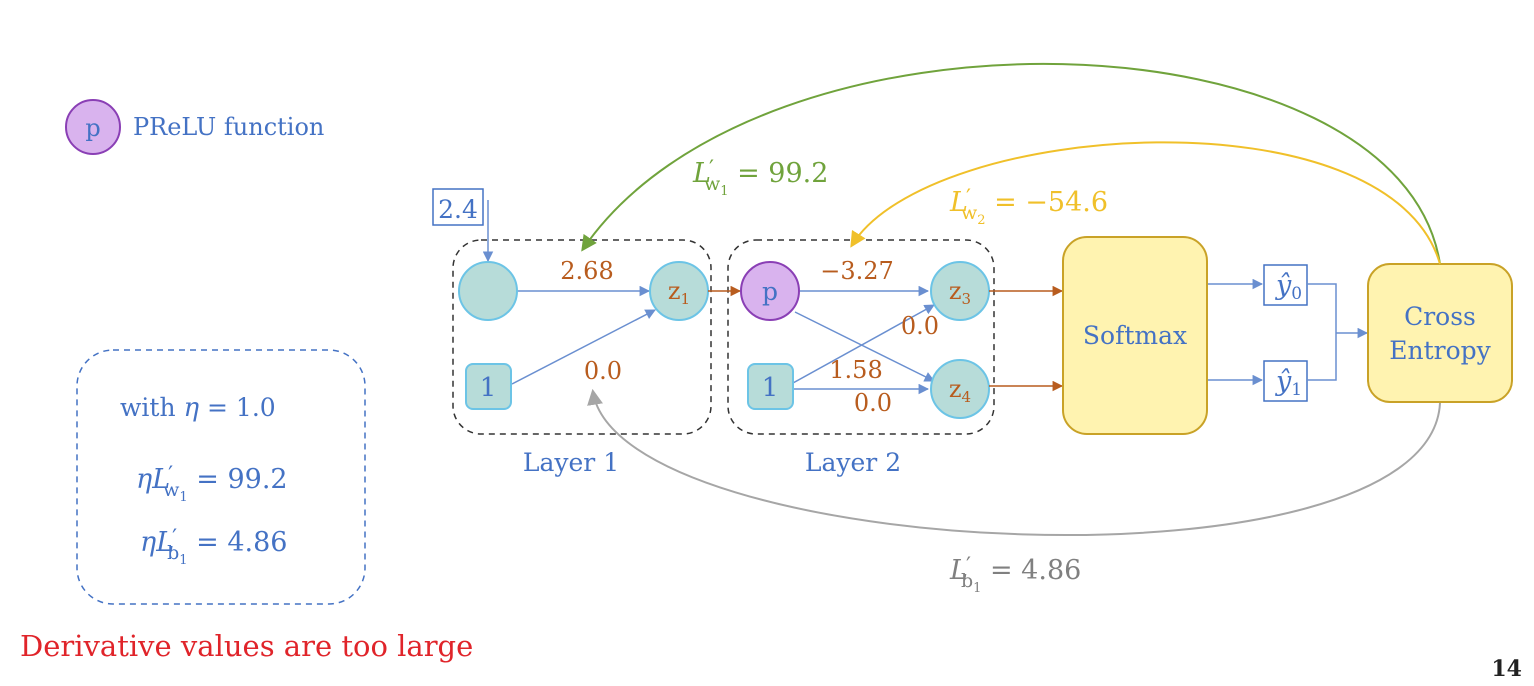 The image size is (1534, 686). I want to click on weight-p-z4: 0.0, so click(920, 326).